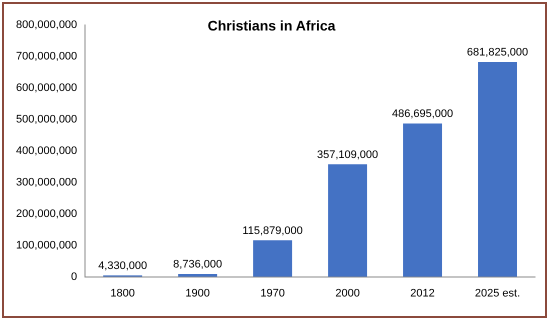 The image size is (549, 320). I want to click on data-label: 357,109,000, so click(347, 154).